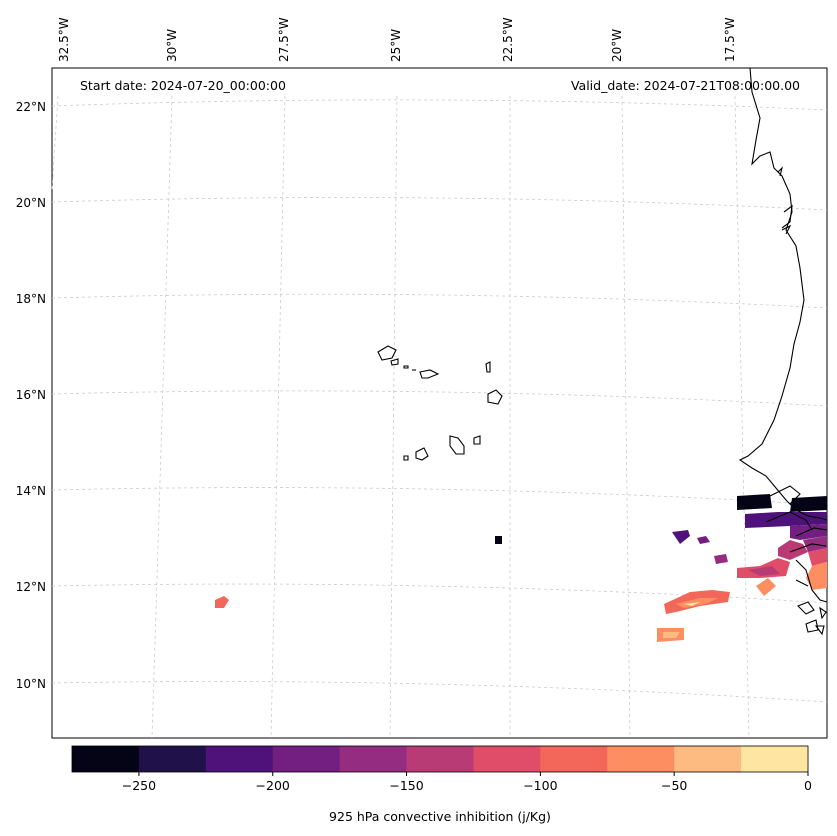  What do you see at coordinates (439, 105) in the screenshot?
I see `parallel-22n` at bounding box center [439, 105].